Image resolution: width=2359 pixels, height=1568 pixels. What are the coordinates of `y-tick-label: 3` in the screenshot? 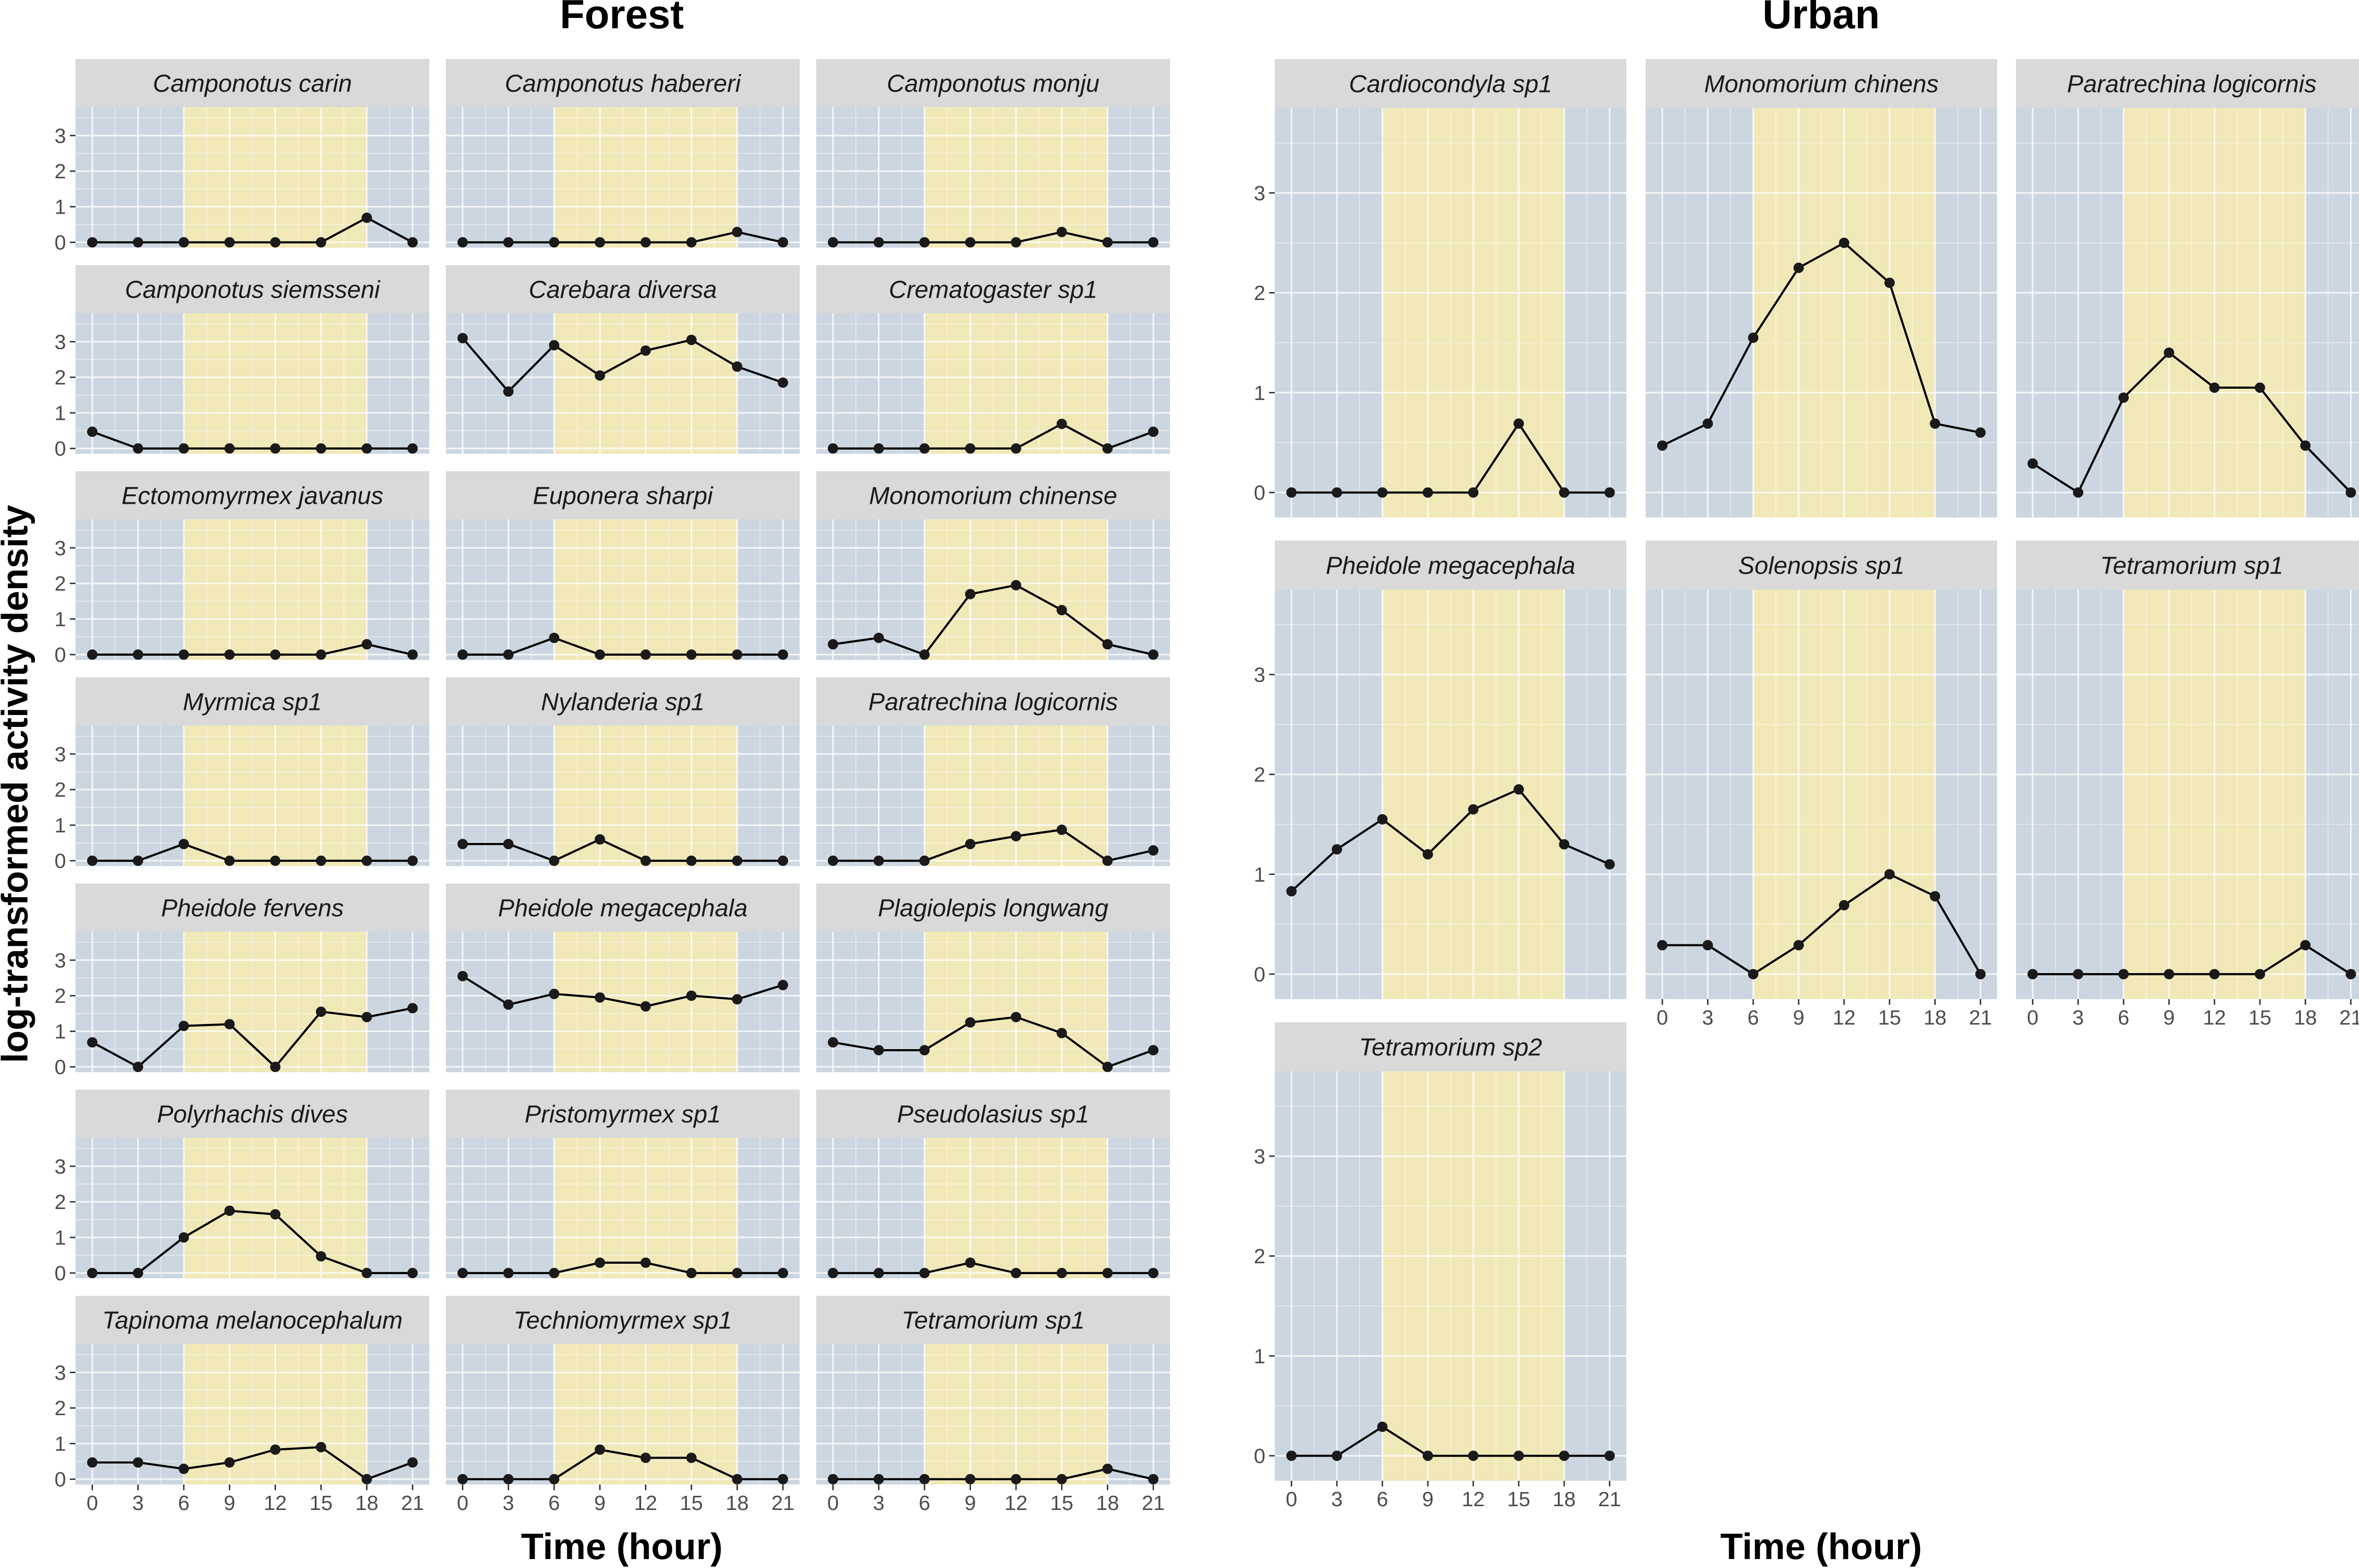 It's located at (60, 960).